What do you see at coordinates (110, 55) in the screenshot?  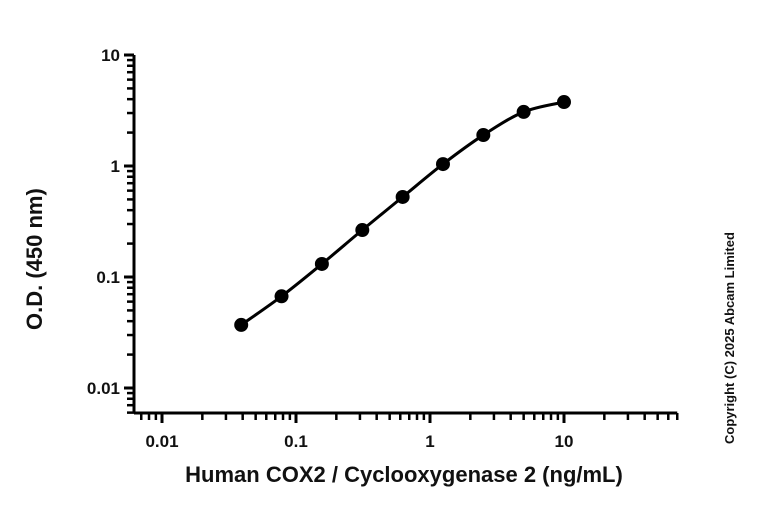 I see `y-tick-label: 10` at bounding box center [110, 55].